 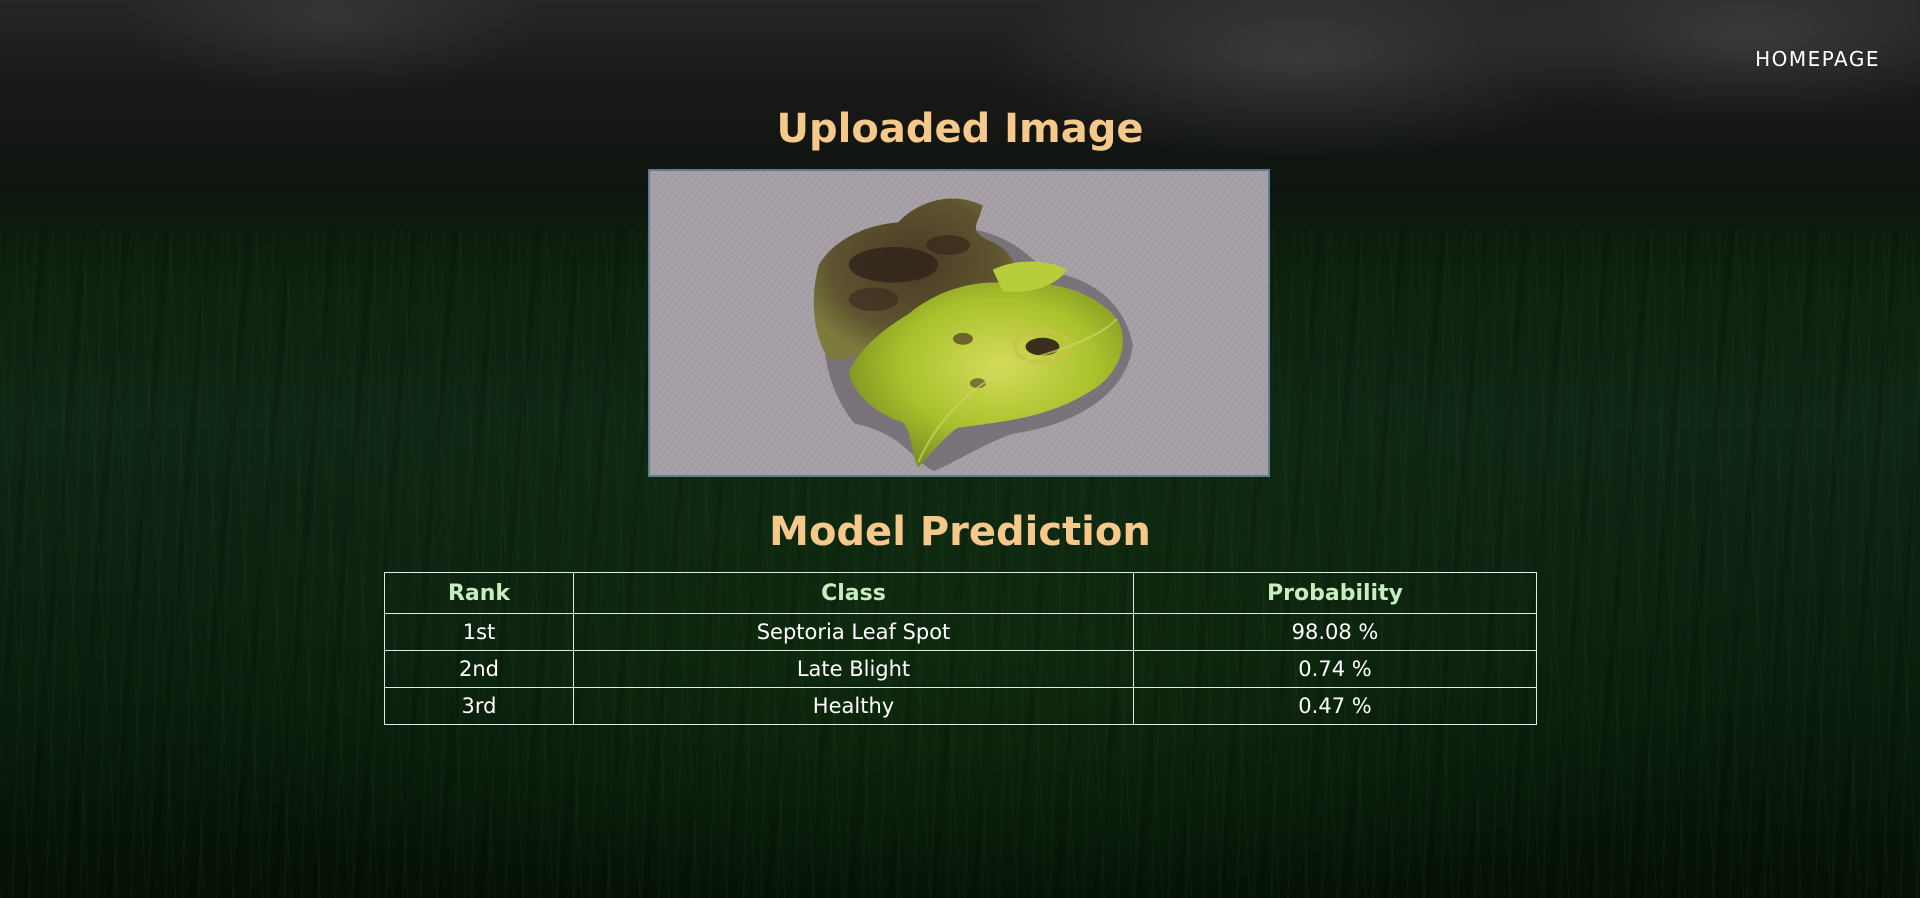 I want to click on model-prediction-title: Model Prediction, so click(x=960, y=532).